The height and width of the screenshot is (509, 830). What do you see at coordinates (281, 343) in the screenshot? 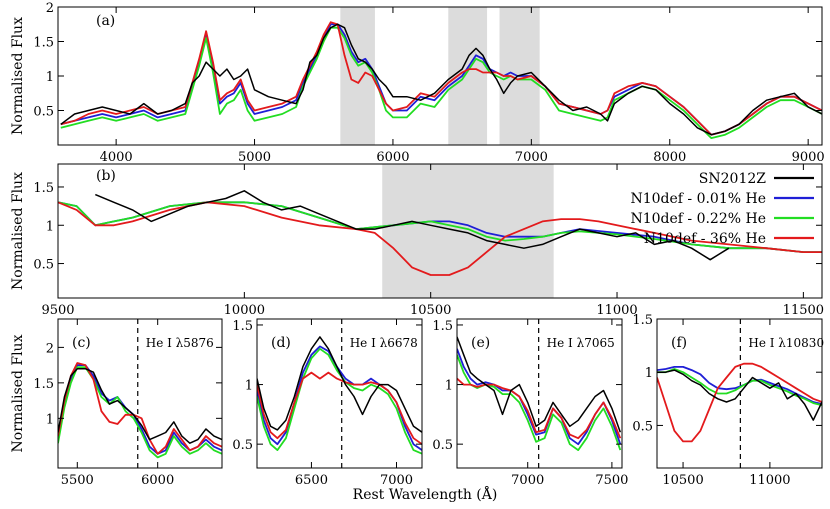
I see `panel-label: (d)` at bounding box center [281, 343].